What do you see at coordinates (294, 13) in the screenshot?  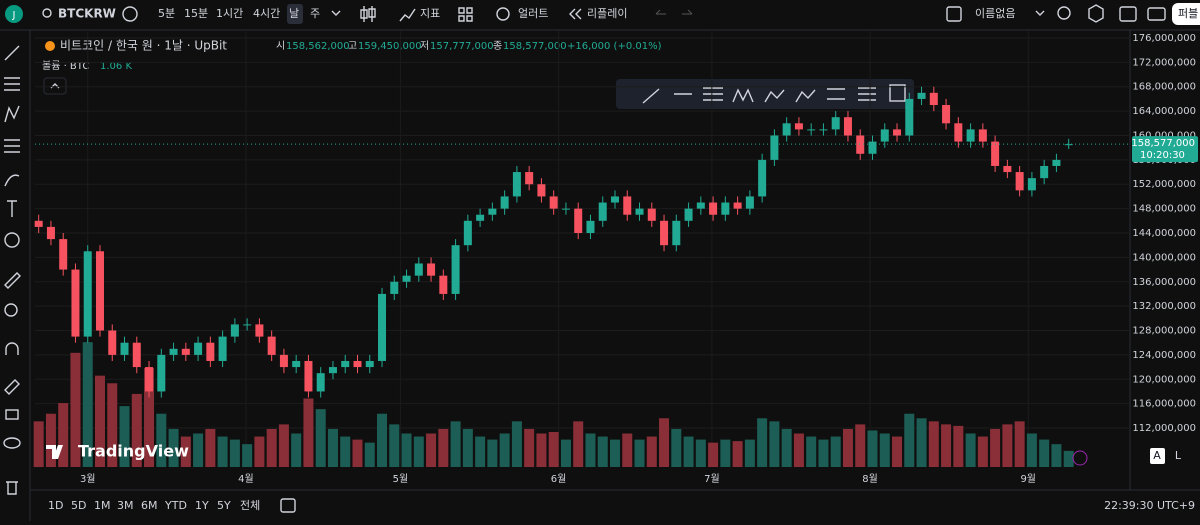 I see `interval: 날` at bounding box center [294, 13].